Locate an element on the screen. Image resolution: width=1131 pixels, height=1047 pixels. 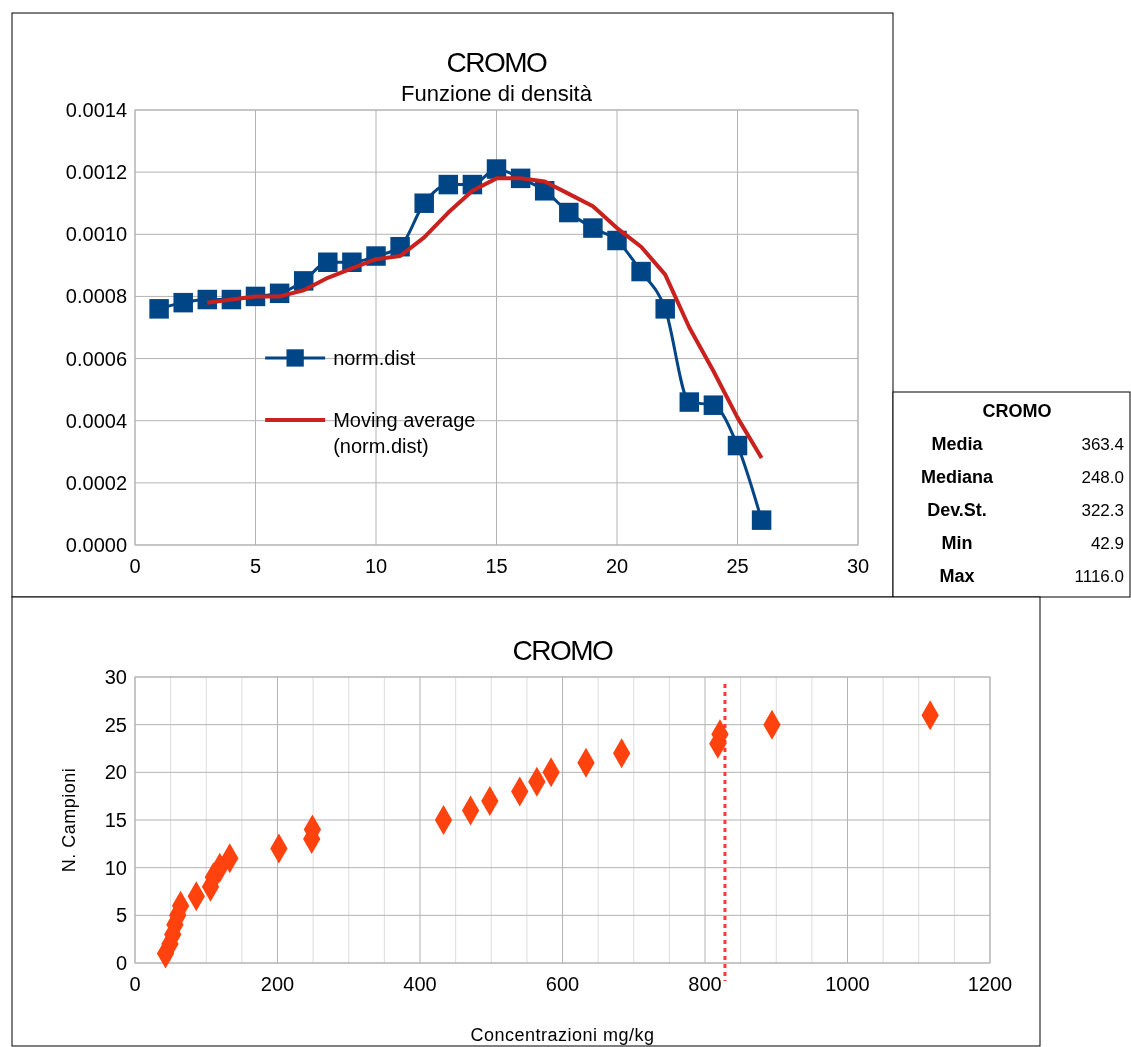
x-tick-label: 600 is located at coordinates (562, 984).